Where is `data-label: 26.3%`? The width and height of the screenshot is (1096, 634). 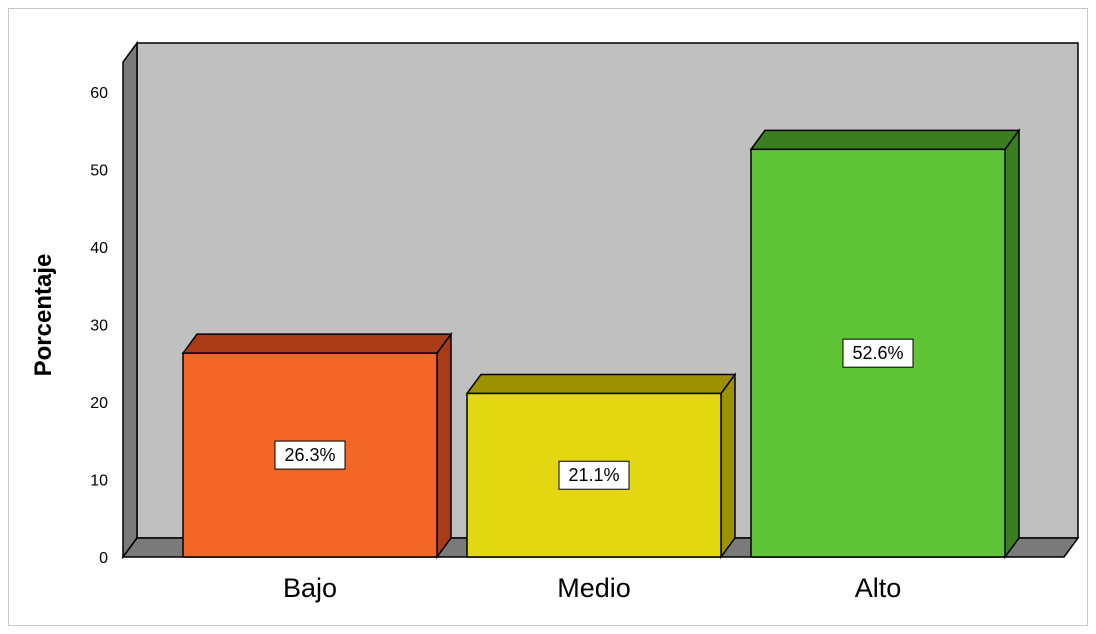
data-label: 26.3% is located at coordinates (309, 455).